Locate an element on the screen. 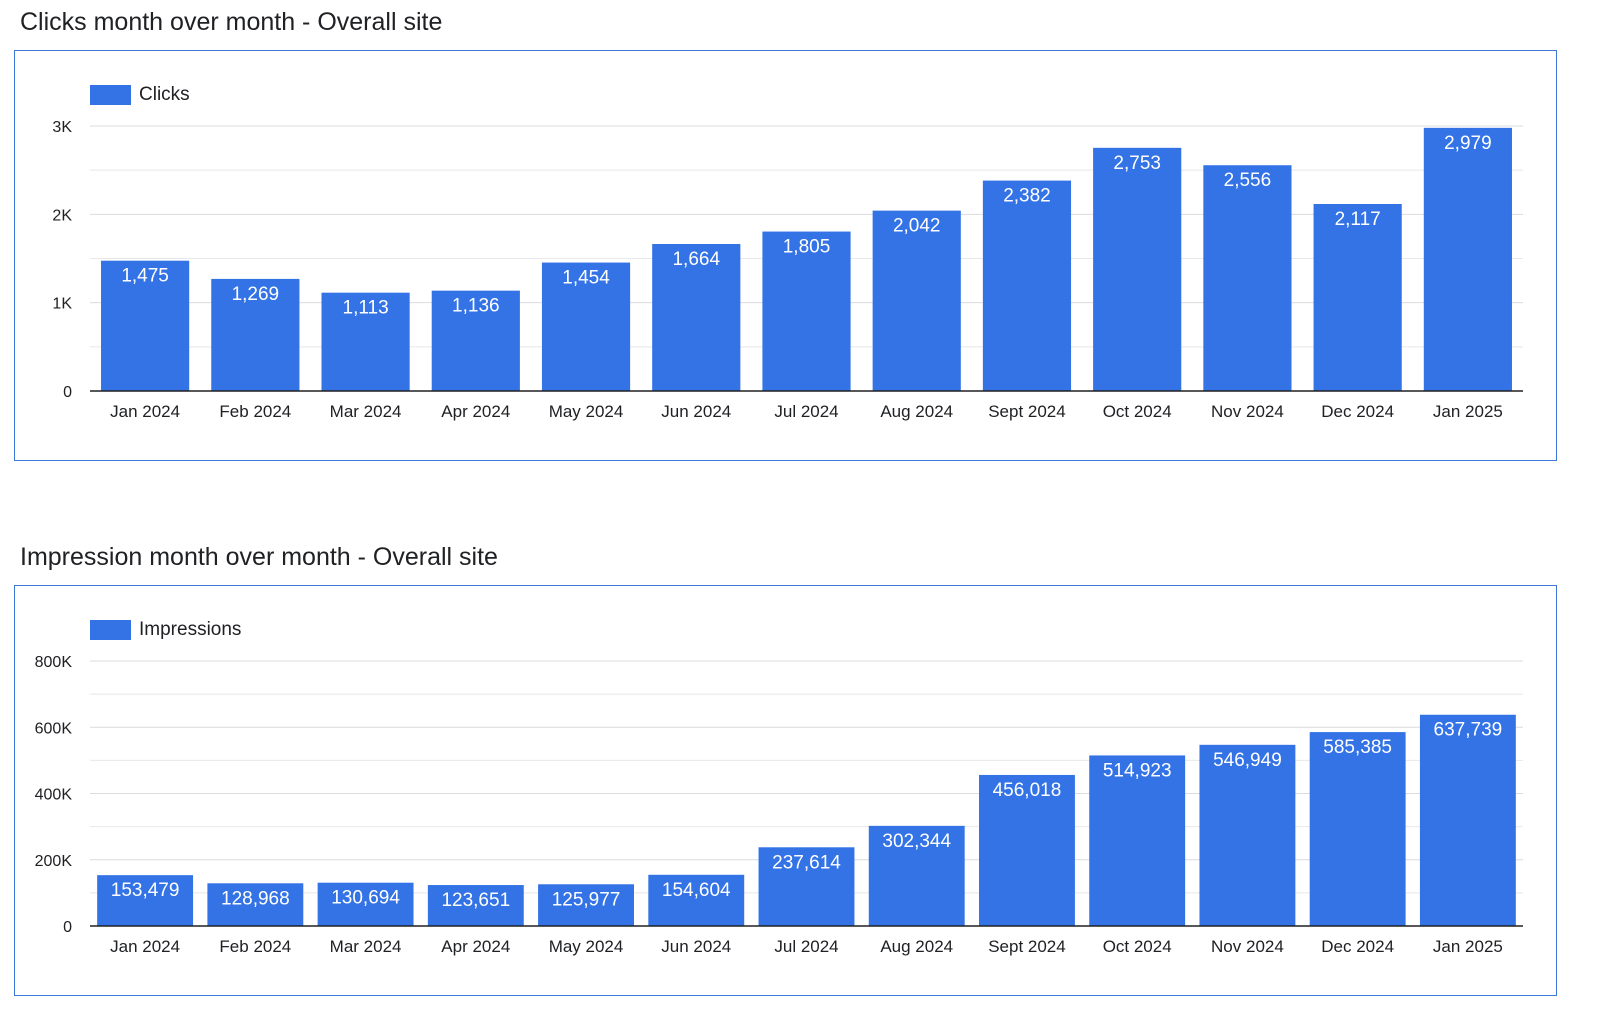 This screenshot has width=1600, height=1027. chart-title-clicks: Clicks month over month - Overall site is located at coordinates (231, 22).